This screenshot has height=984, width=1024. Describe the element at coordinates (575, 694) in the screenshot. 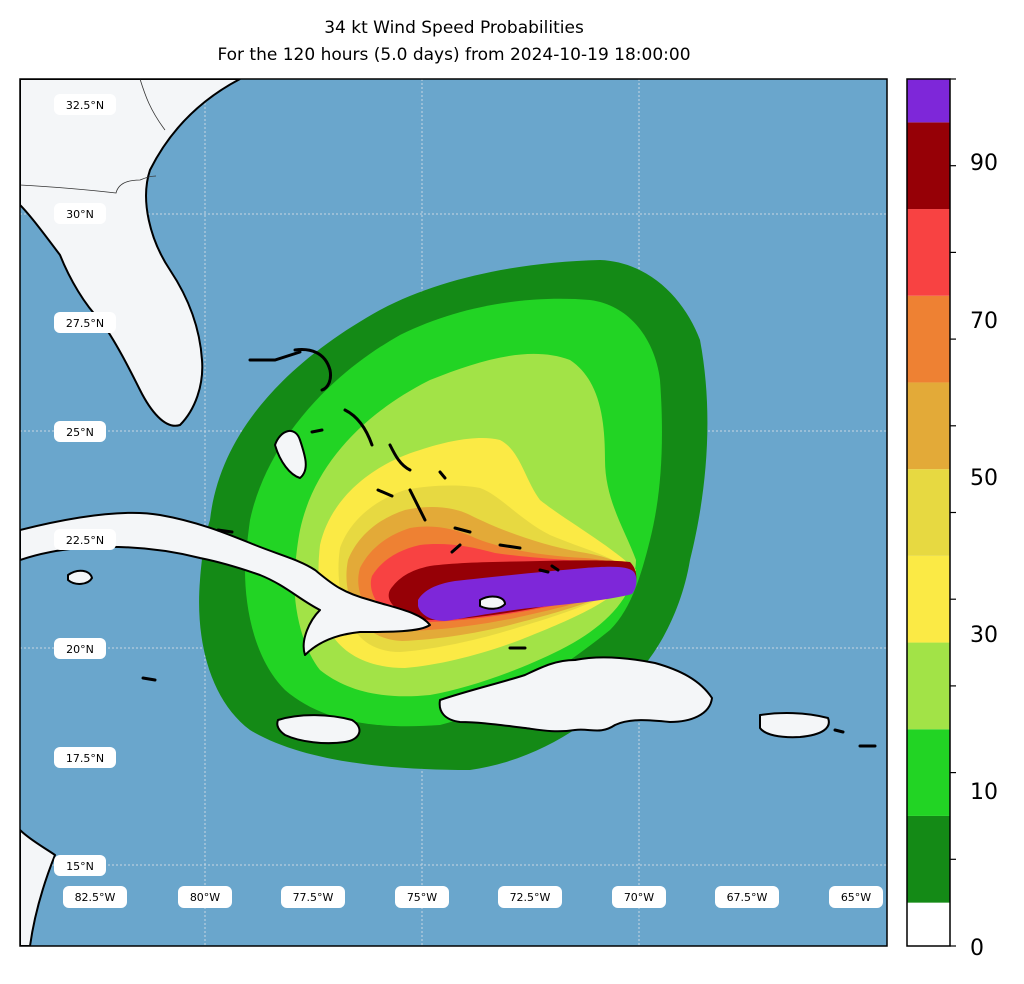

I see `hispaniola` at that location.